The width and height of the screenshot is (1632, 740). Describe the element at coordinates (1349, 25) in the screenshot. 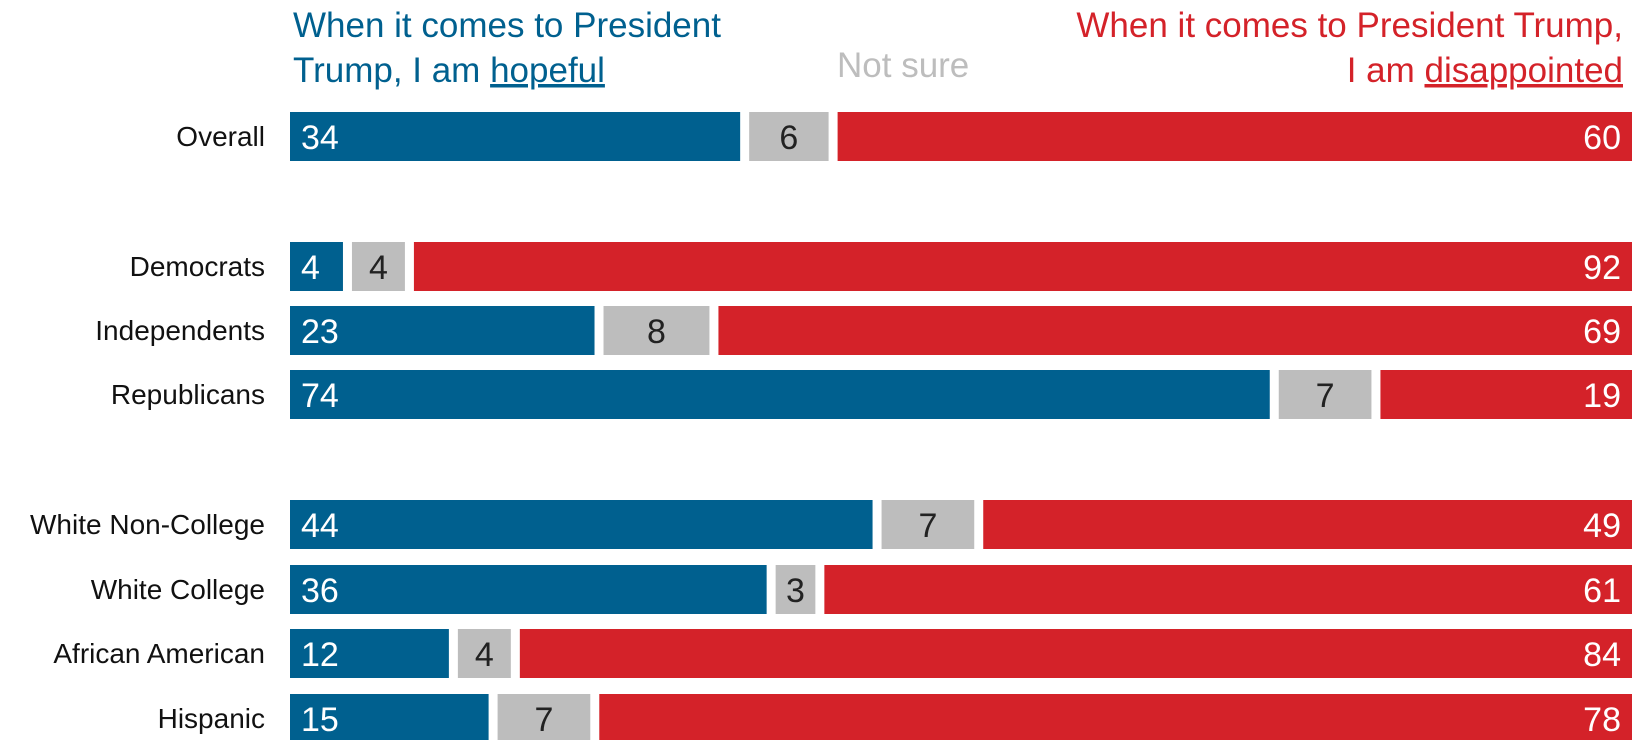

I see `legend-disappointed-line1: When it comes to President Trump,` at that location.